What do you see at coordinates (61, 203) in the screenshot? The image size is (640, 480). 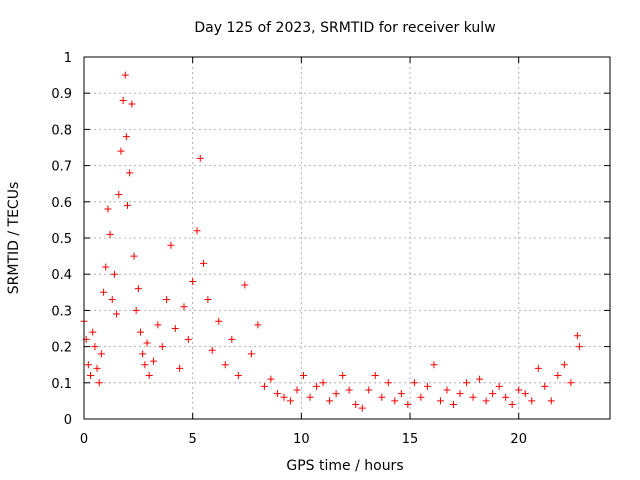 I see `y-tick-label: 0.6` at bounding box center [61, 203].